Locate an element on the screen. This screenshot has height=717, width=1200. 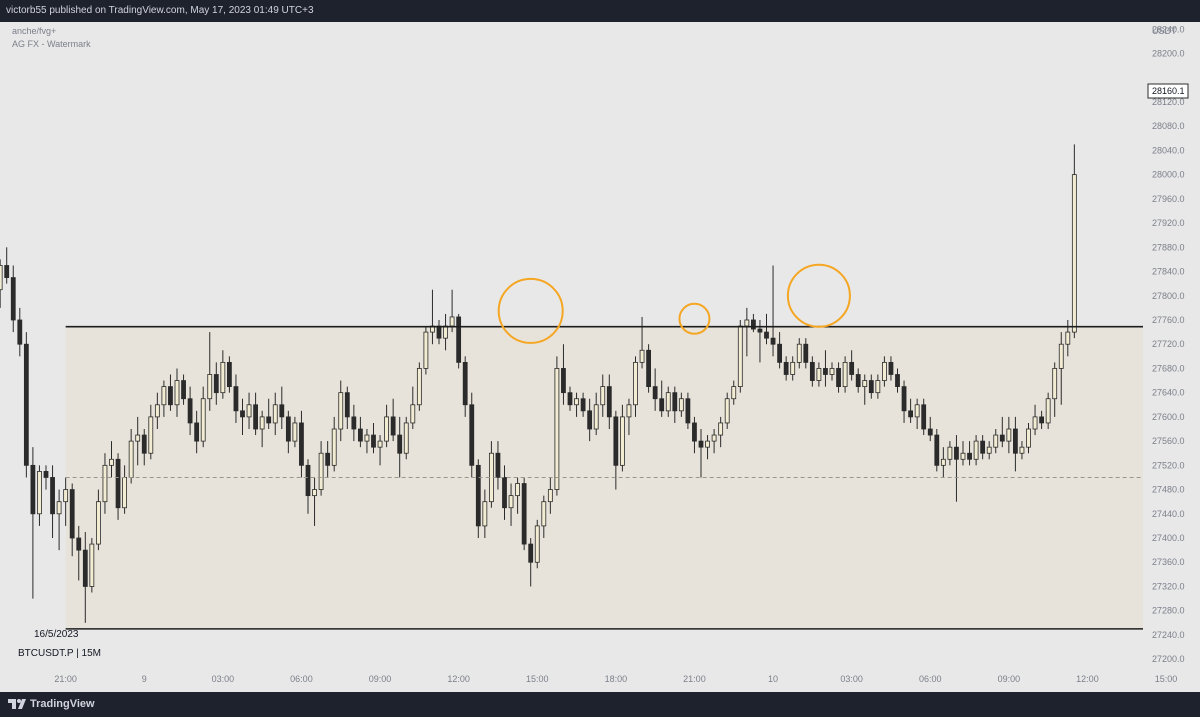
indicator-watermark: AG FX - Watermark is located at coordinates (51, 44).